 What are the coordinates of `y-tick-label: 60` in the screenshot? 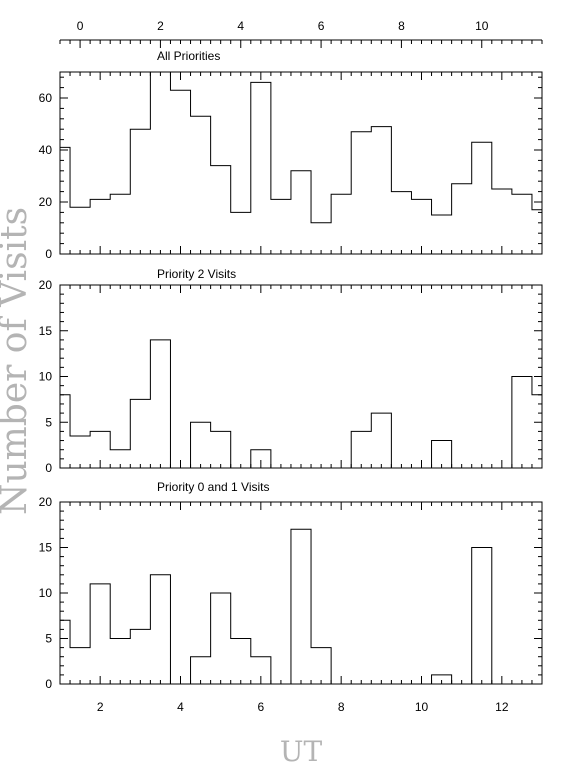 It's located at (46, 98).